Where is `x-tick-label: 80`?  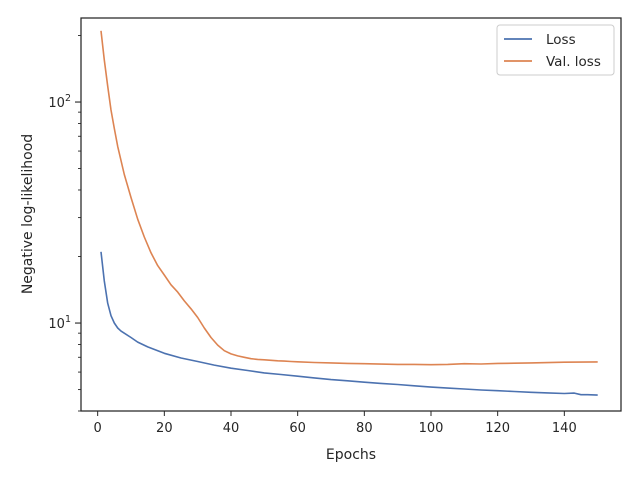
x-tick-label: 80 is located at coordinates (364, 428).